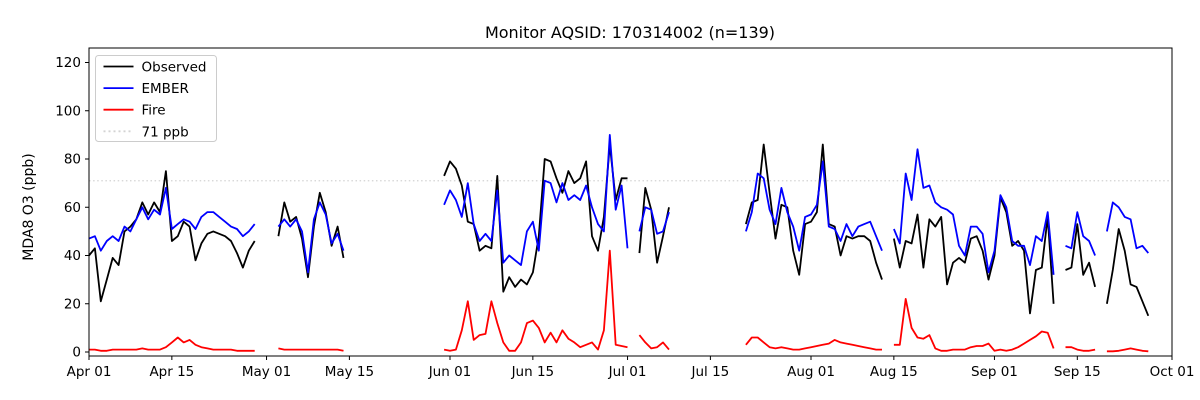 The height and width of the screenshot is (400, 1200). I want to click on y-tick-label-60: 60, so click(72, 208).